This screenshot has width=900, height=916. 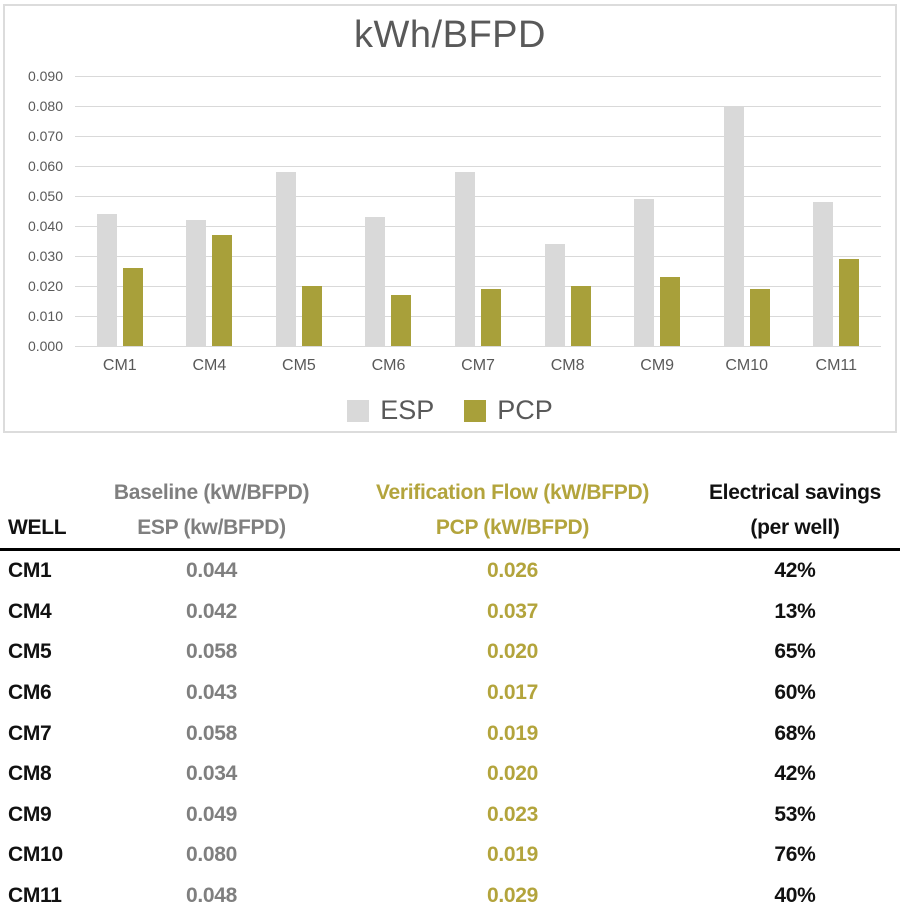 What do you see at coordinates (45, 196) in the screenshot?
I see `y-tick-label: 0.050` at bounding box center [45, 196].